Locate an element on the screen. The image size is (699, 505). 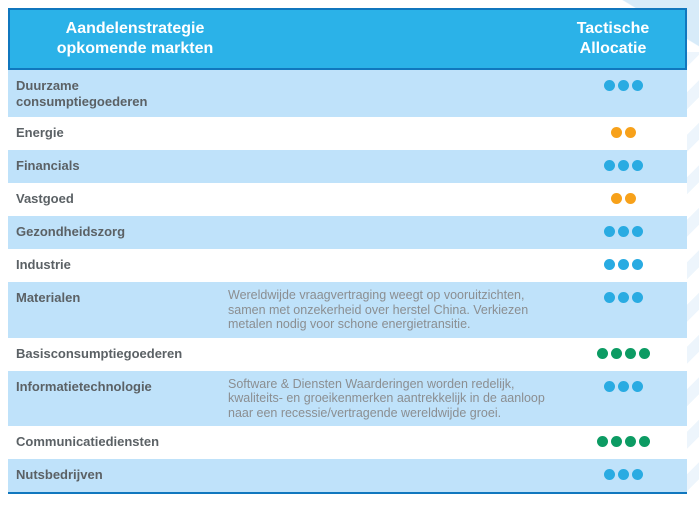
sector-label: Industrie is located at coordinates (43, 264).